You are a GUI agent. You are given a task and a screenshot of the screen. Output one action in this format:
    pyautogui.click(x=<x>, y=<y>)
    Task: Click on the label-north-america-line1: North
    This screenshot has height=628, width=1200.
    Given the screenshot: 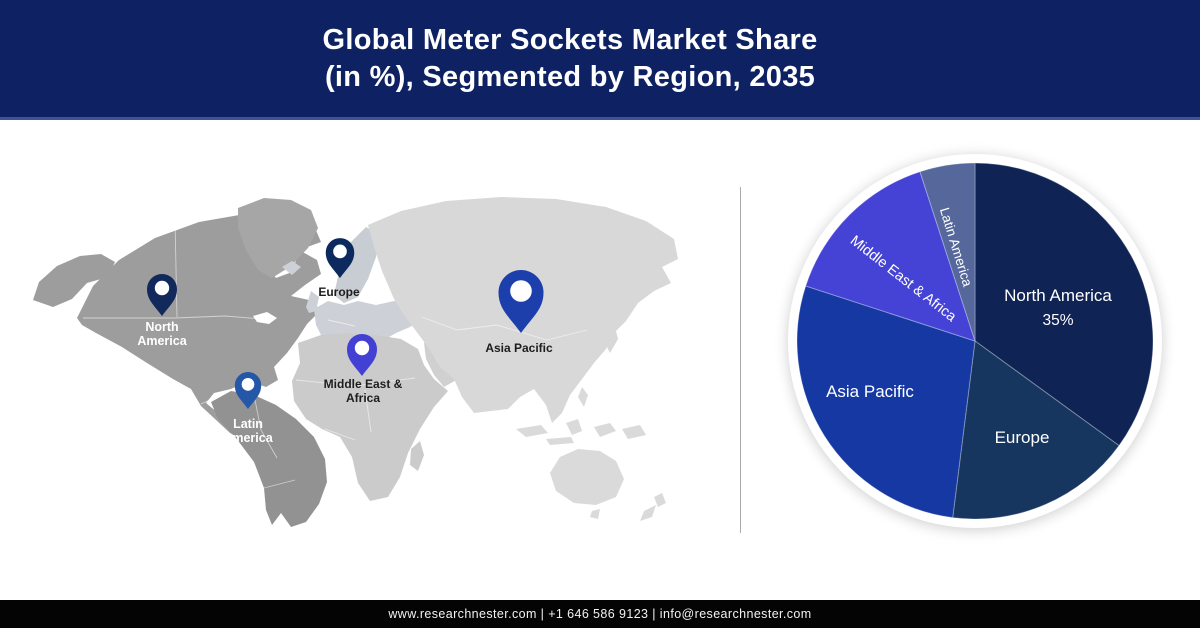 What is the action you would take?
    pyautogui.click(x=161, y=327)
    